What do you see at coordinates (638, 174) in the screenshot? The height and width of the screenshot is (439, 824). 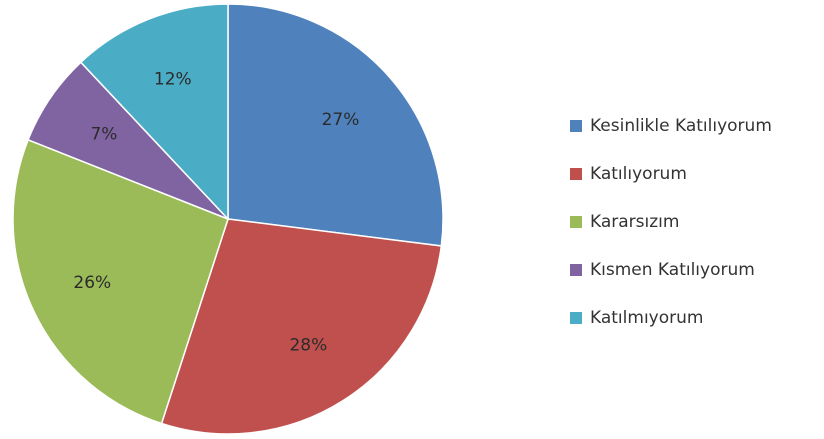 I see `legend-label: Katılıyorum` at bounding box center [638, 174].